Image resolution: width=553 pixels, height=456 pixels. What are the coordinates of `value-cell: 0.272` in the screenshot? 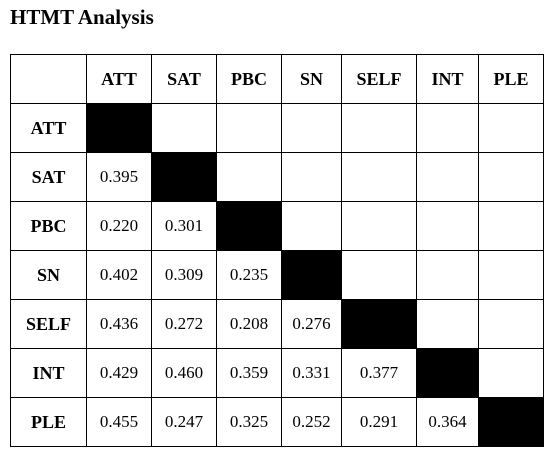 It's located at (184, 324).